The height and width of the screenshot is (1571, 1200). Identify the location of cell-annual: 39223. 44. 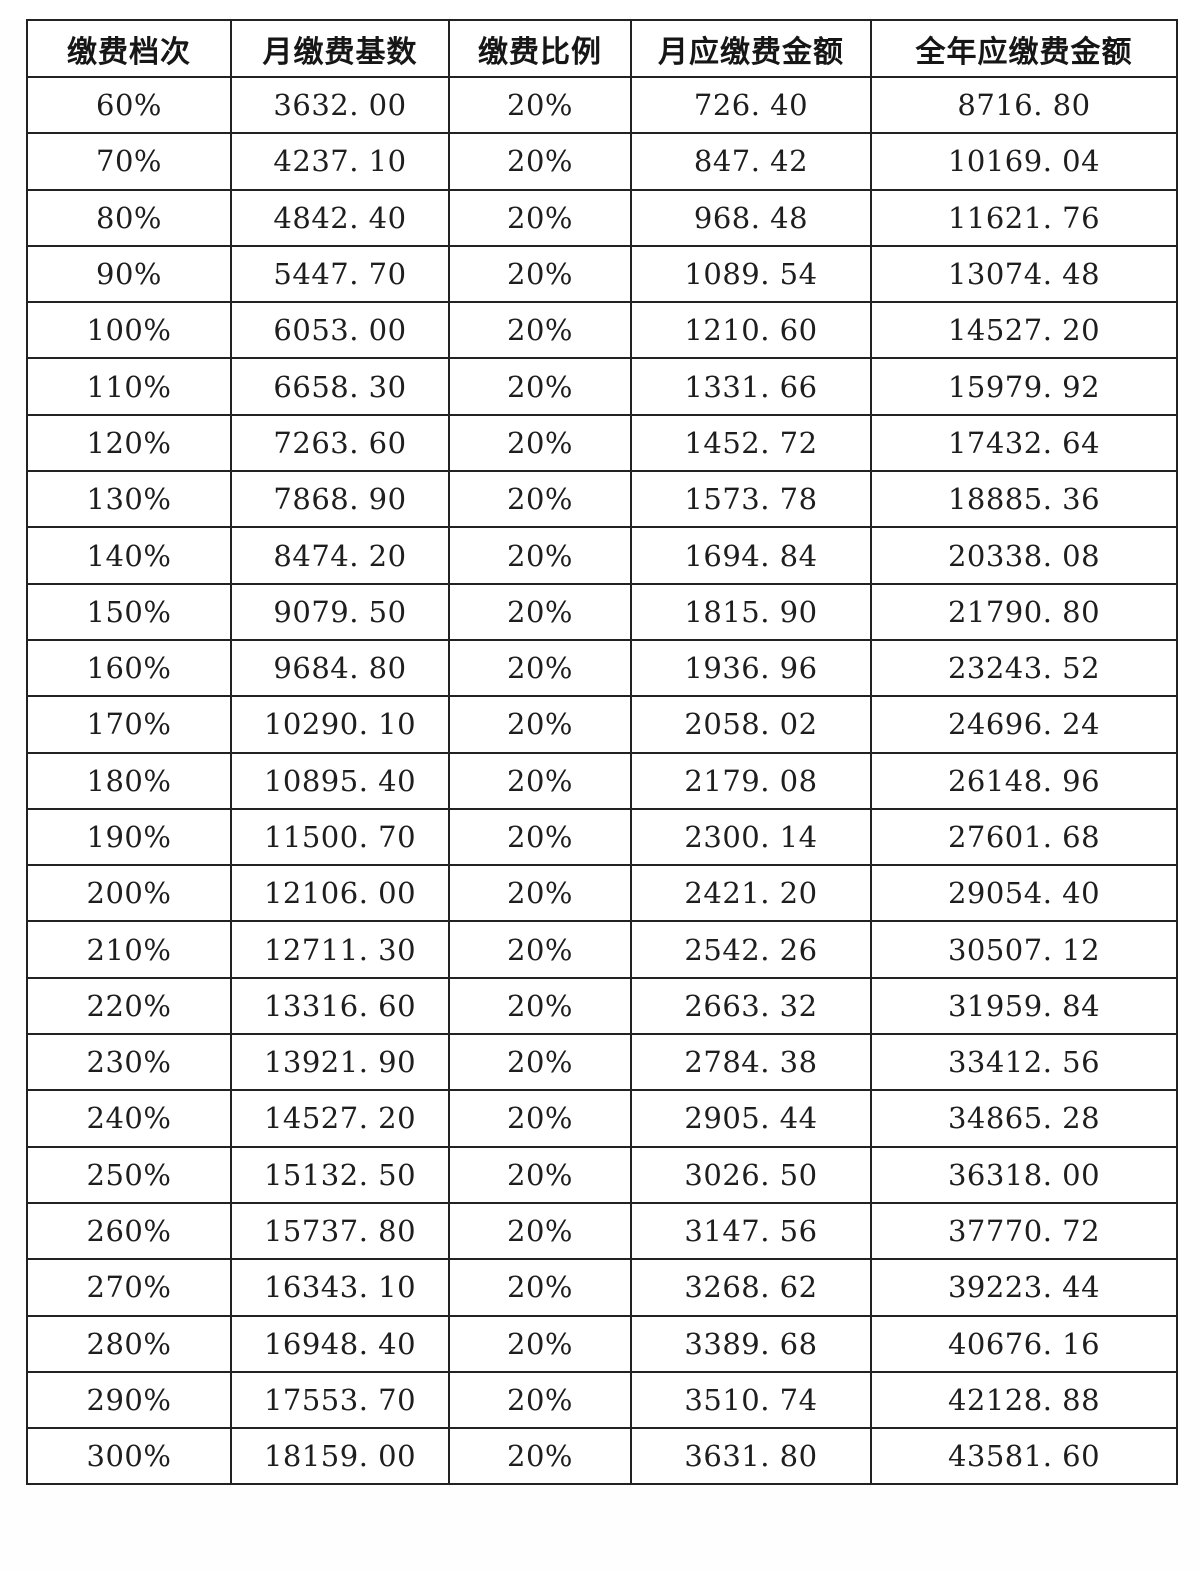
(1024, 1287).